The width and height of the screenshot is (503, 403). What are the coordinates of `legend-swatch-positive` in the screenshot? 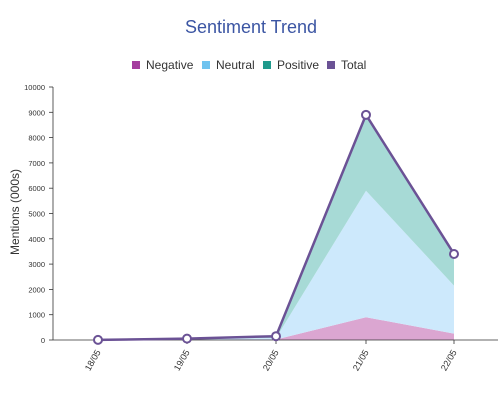 It's located at (267, 65).